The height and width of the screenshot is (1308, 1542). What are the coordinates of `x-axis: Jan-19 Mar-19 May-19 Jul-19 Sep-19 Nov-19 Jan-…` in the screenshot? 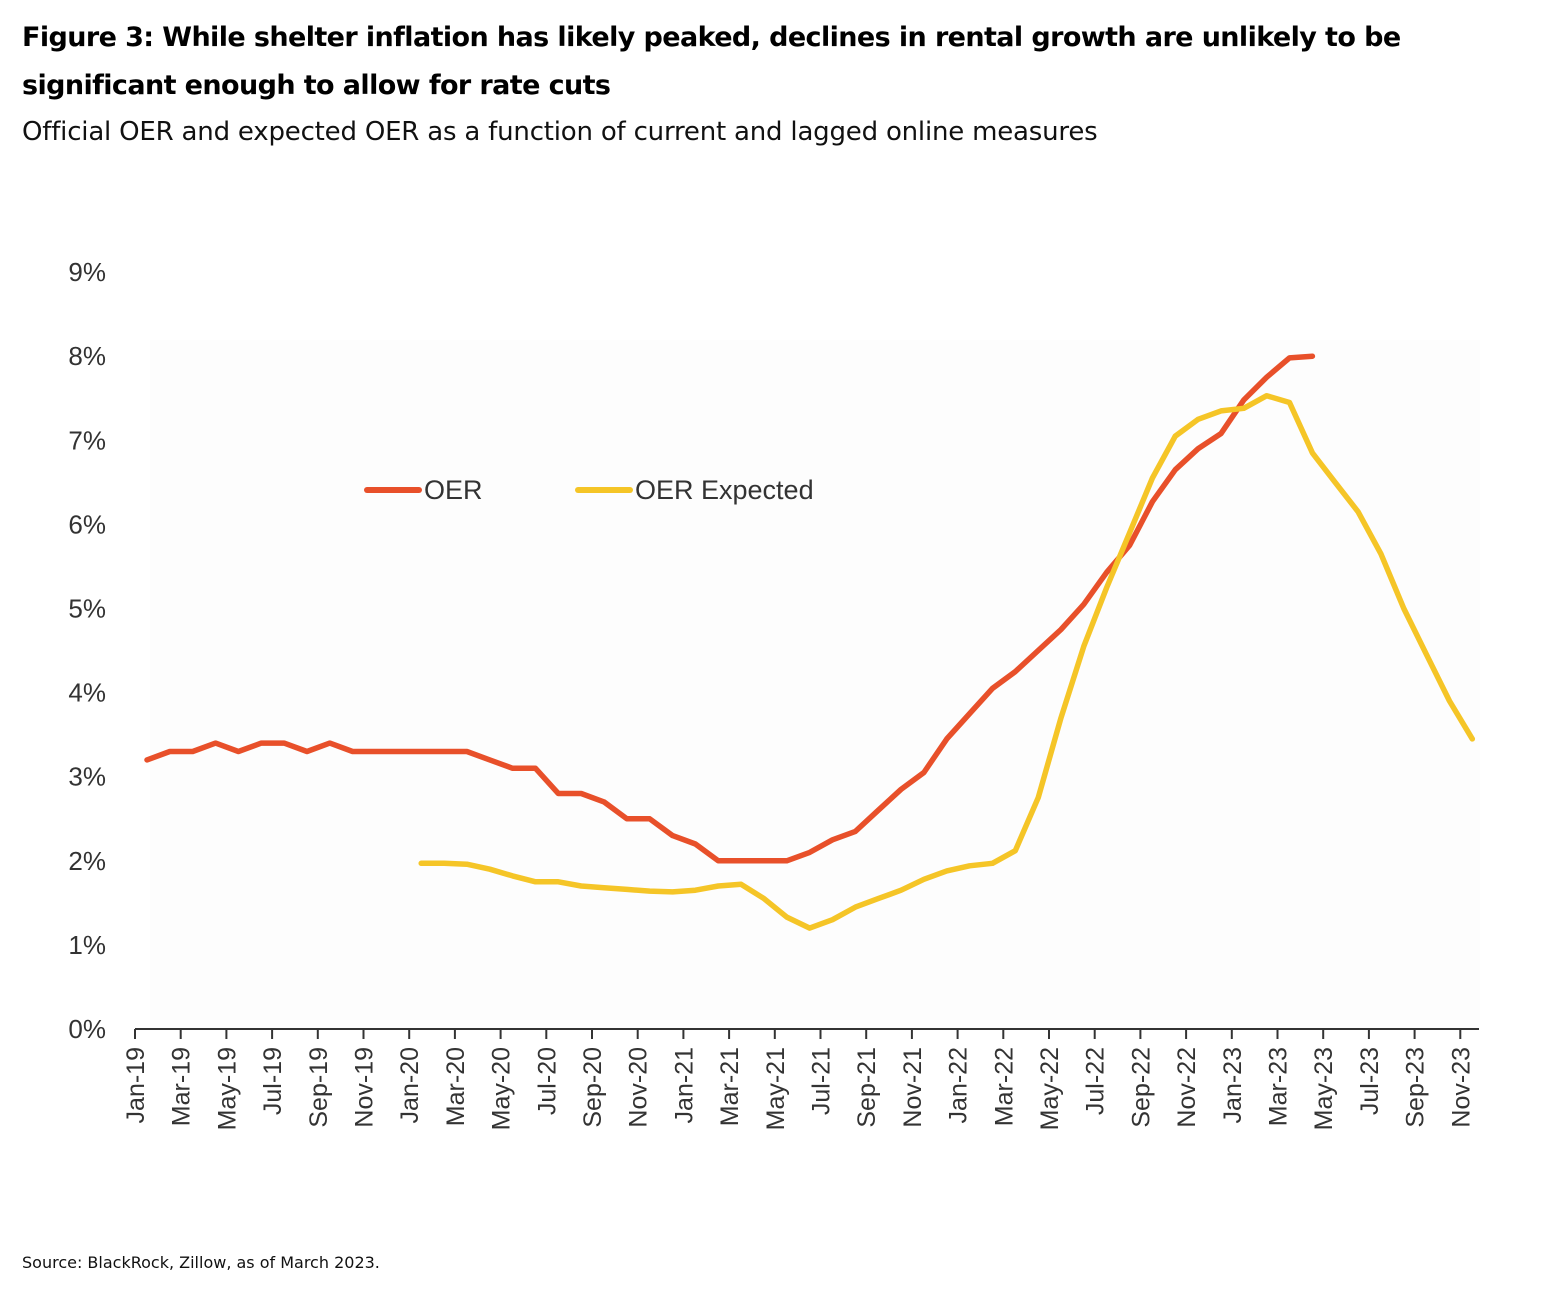 It's located at (800, 1079).